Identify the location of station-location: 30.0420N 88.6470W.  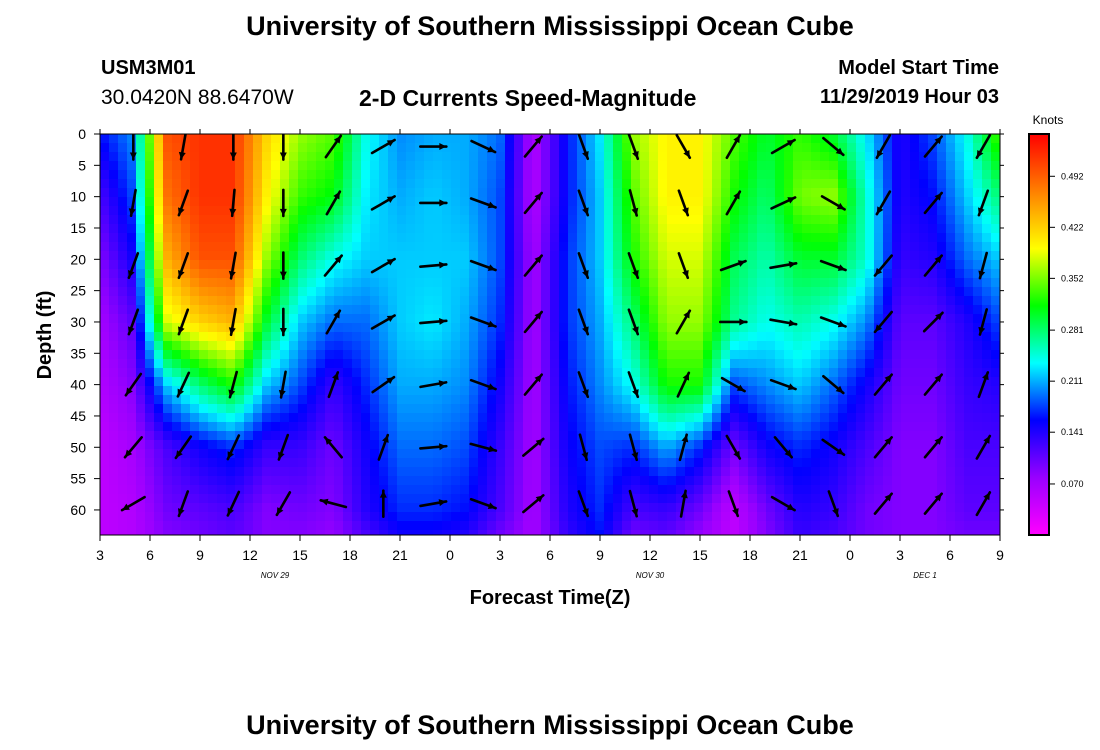
(197, 97).